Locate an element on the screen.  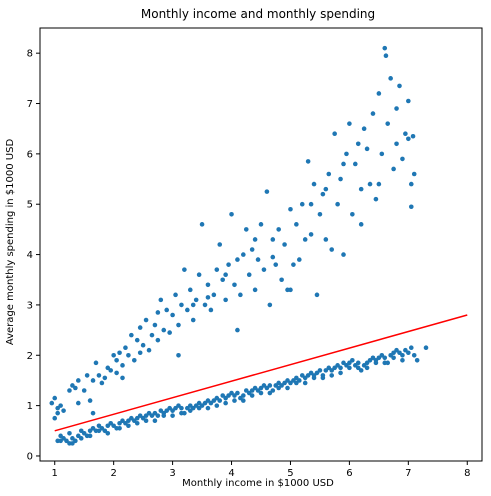
y-tick-label: 1 is located at coordinates (30, 406).